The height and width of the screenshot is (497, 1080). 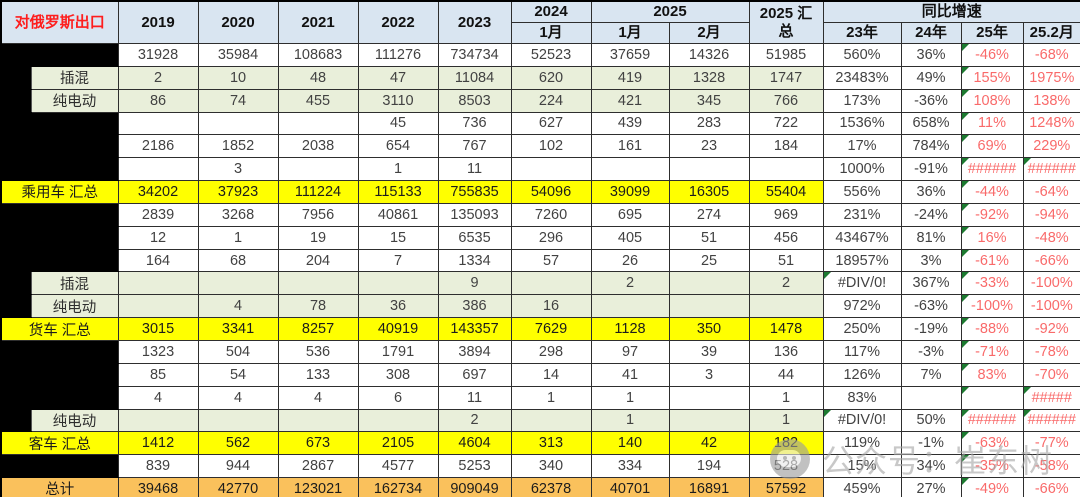 I want to click on table-cell: 528, so click(x=786, y=466).